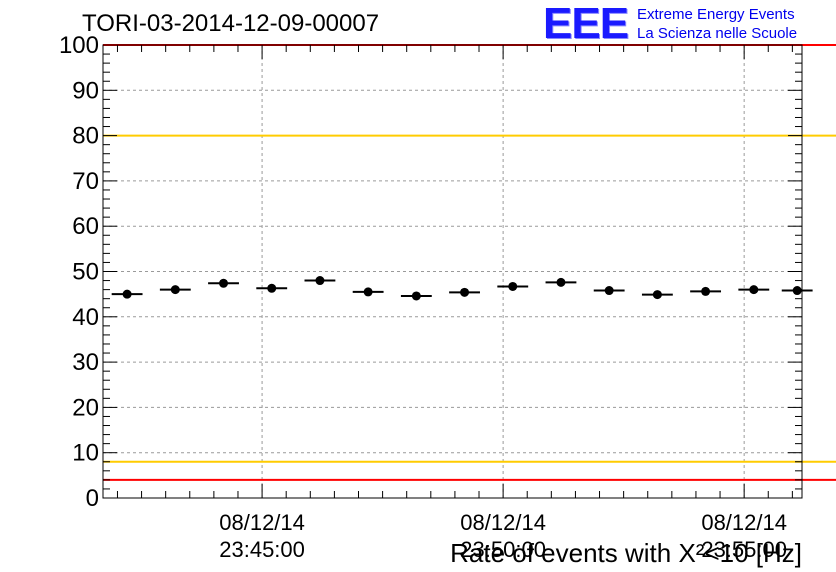 The image size is (836, 572). What do you see at coordinates (85, 407) in the screenshot?
I see `y-tick-label: 20` at bounding box center [85, 407].